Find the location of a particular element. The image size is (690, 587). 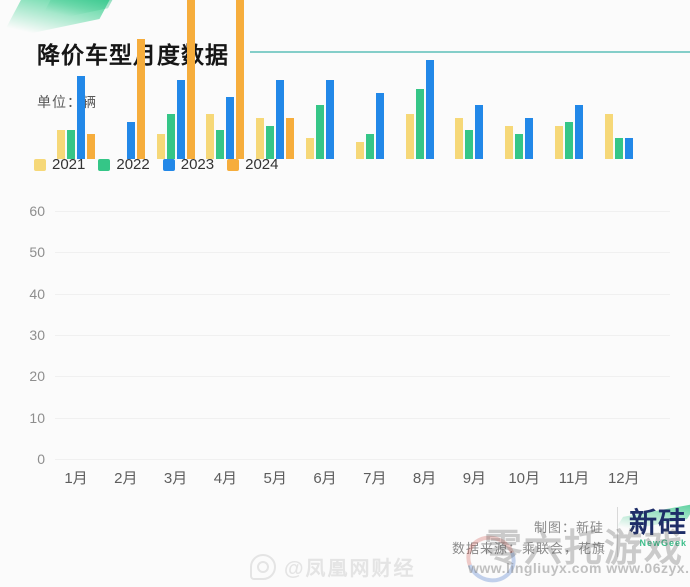

y-axis-tick-label: 10 is located at coordinates (37, 417).